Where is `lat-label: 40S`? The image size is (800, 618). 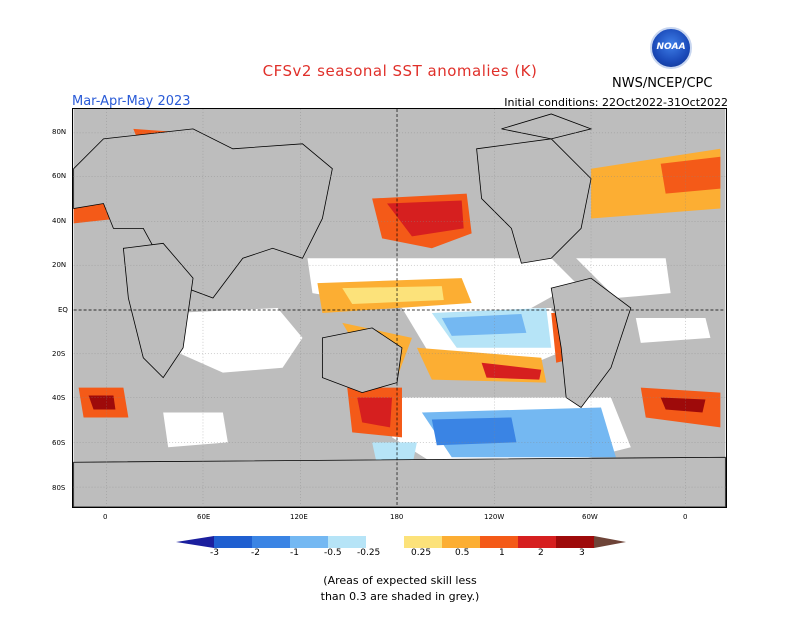 lat-label: 40S is located at coordinates (59, 398).